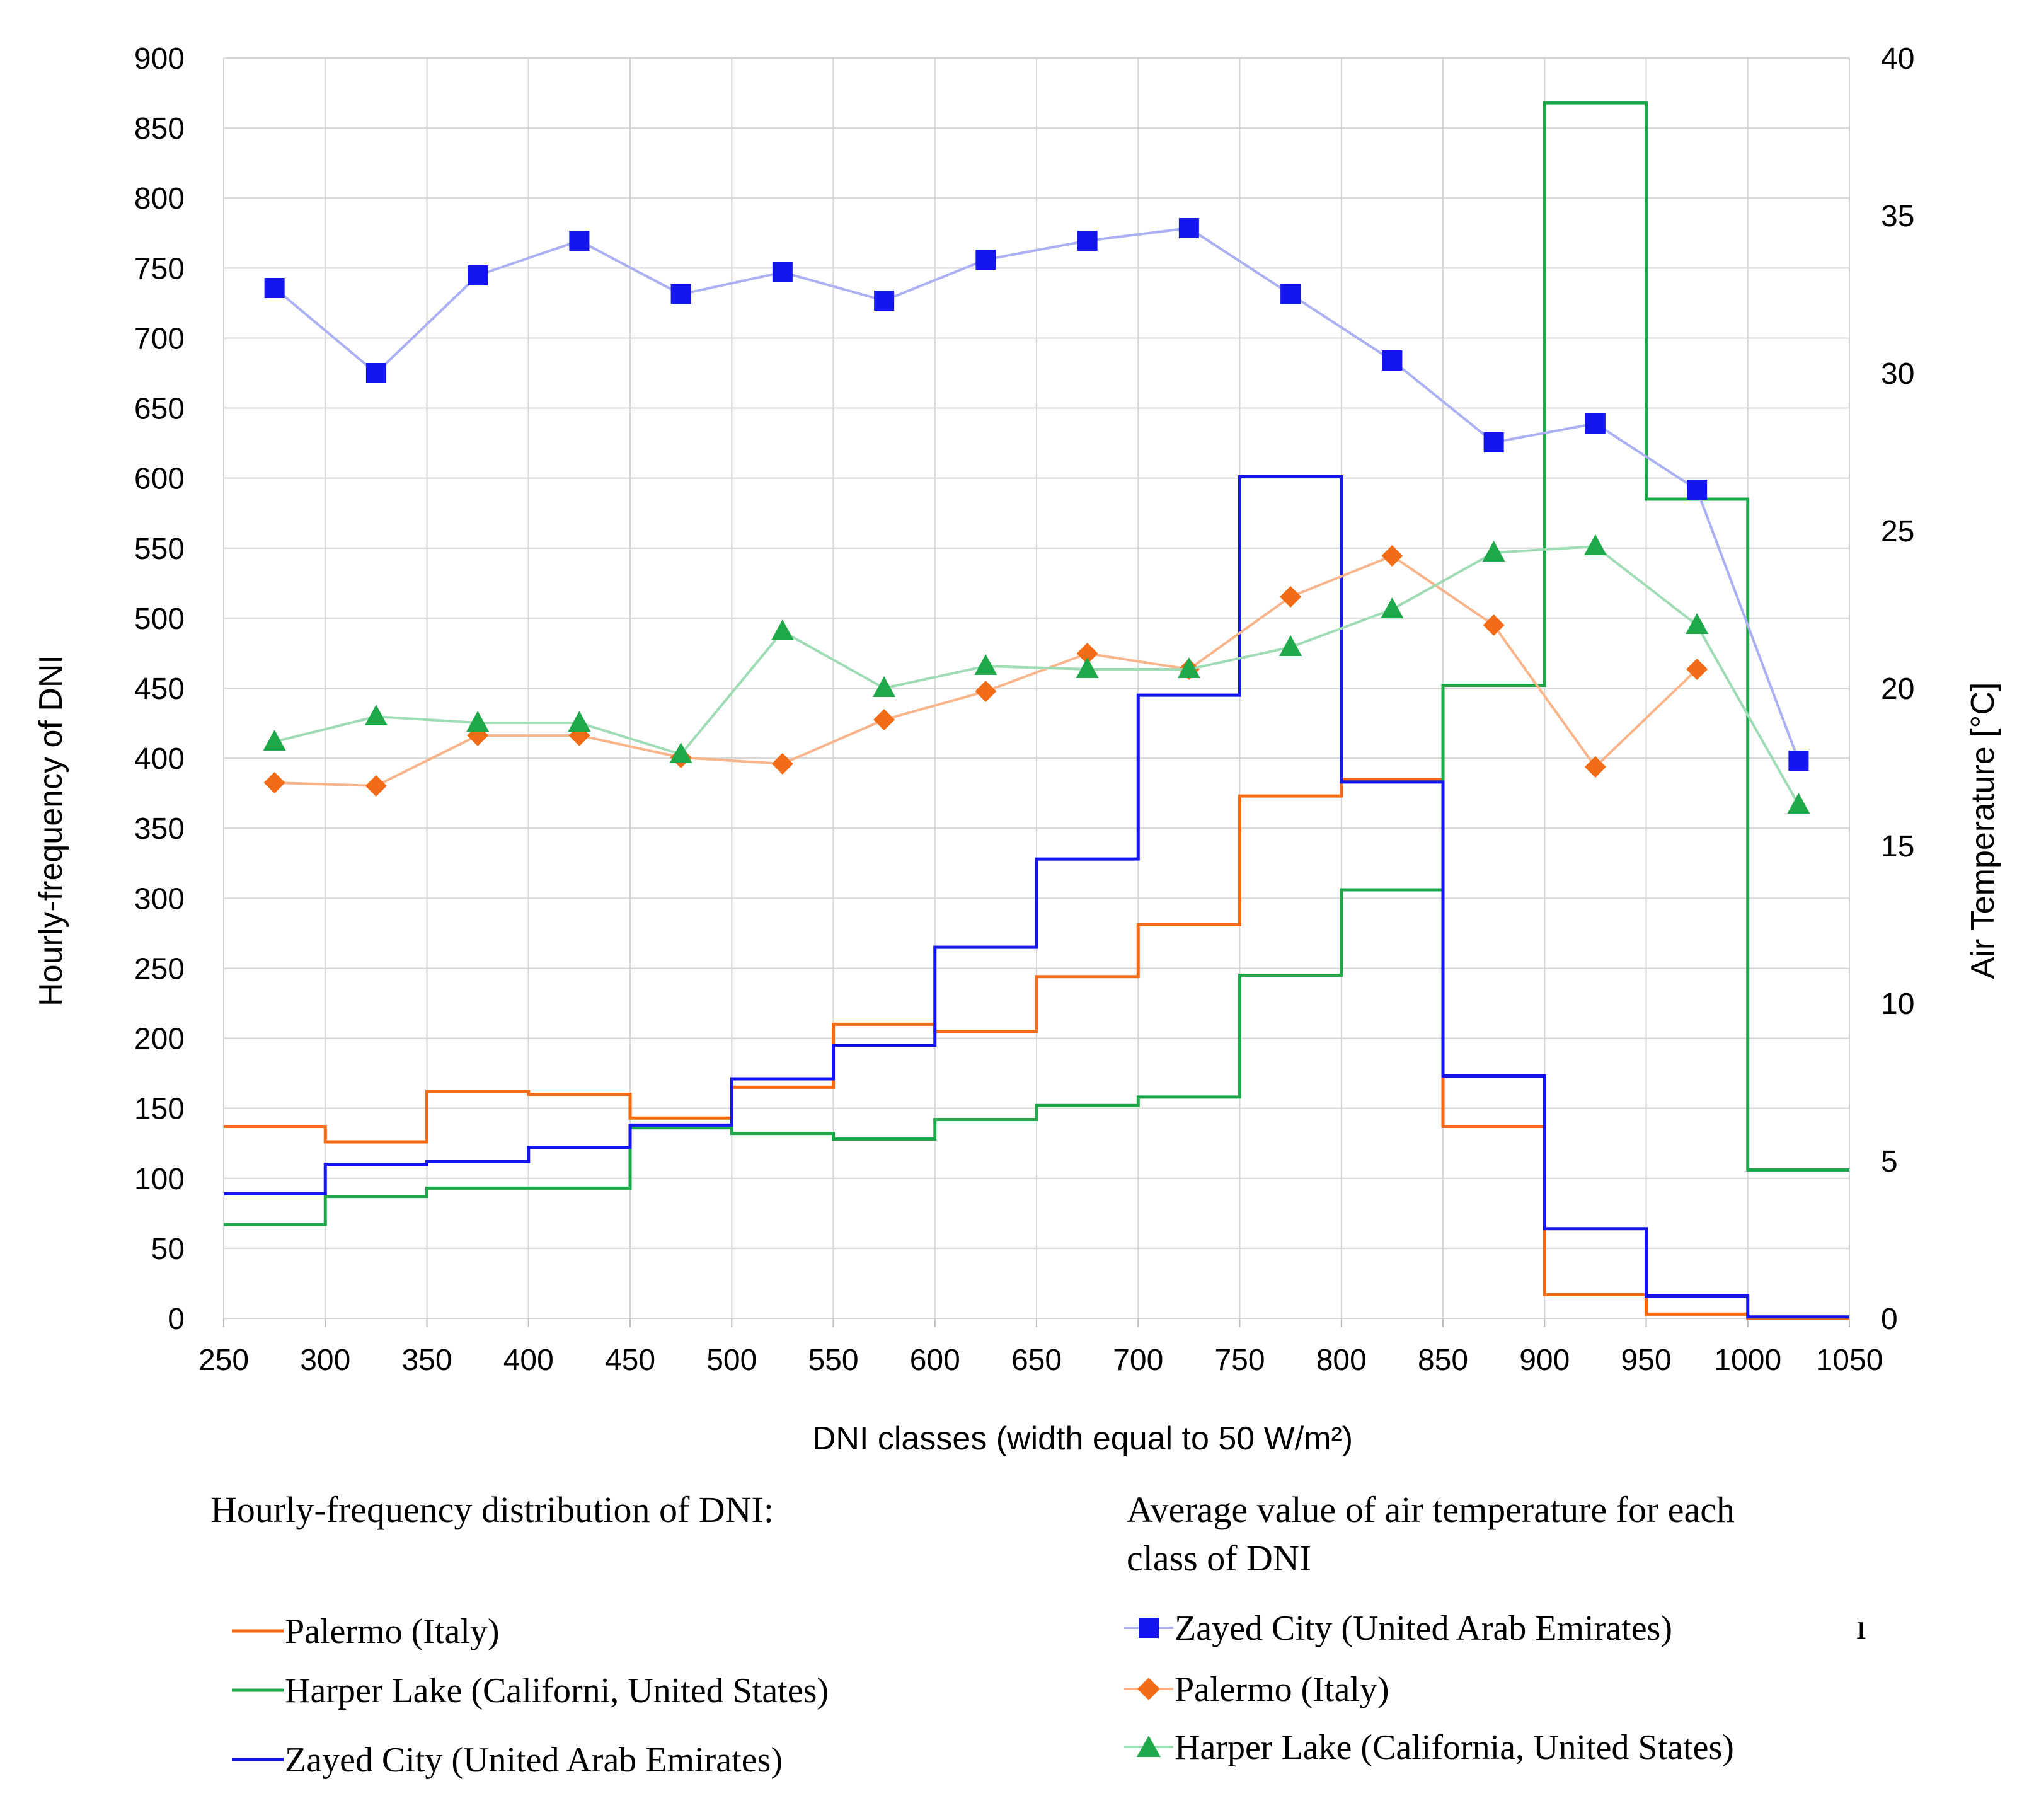 Image resolution: width=2034 pixels, height=1820 pixels. What do you see at coordinates (1897, 216) in the screenshot?
I see `y-right-tick-label-35: 35` at bounding box center [1897, 216].